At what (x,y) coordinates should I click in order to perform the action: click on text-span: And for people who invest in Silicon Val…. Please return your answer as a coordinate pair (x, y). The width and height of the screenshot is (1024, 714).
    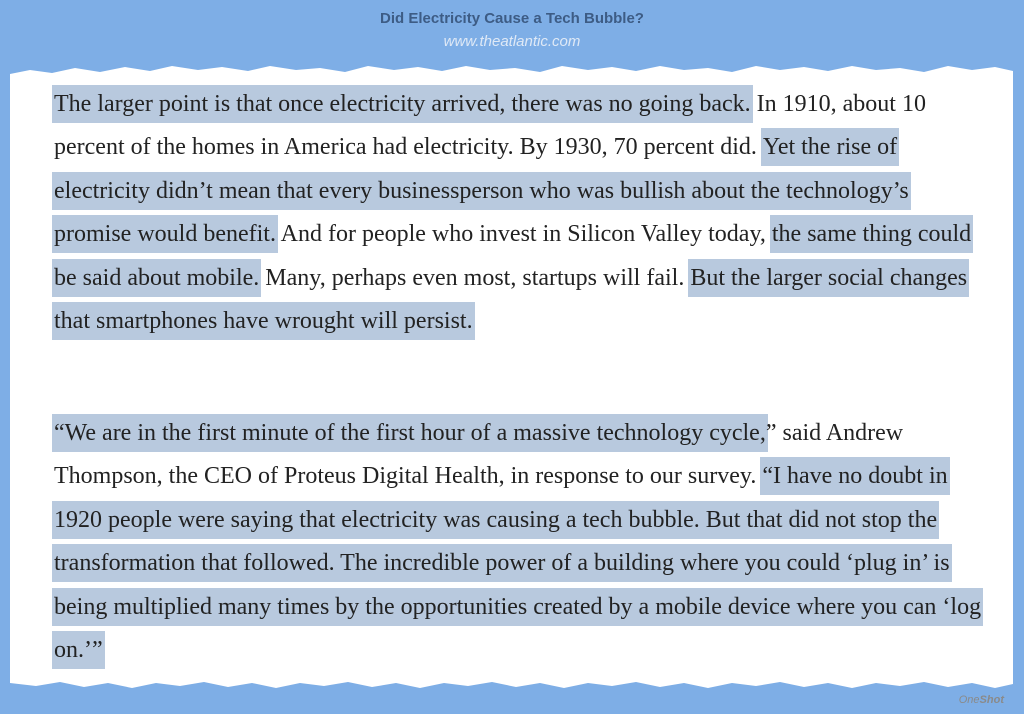
    Looking at the image, I should click on (523, 234).